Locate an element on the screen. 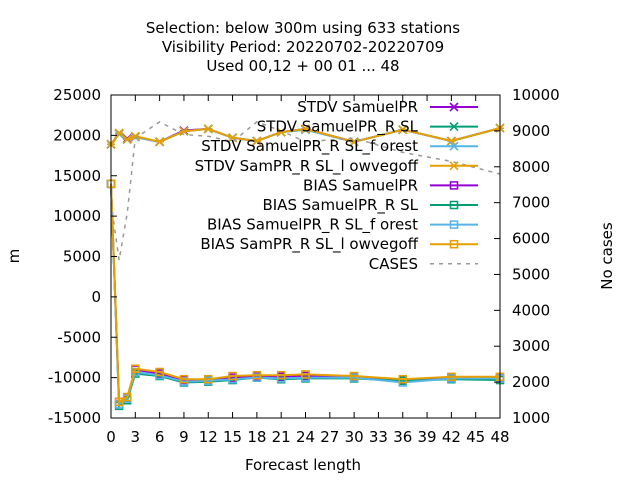 The image size is (640, 480). title-line-3: Used 00,12 + 00 01 ... 48 is located at coordinates (302, 66).